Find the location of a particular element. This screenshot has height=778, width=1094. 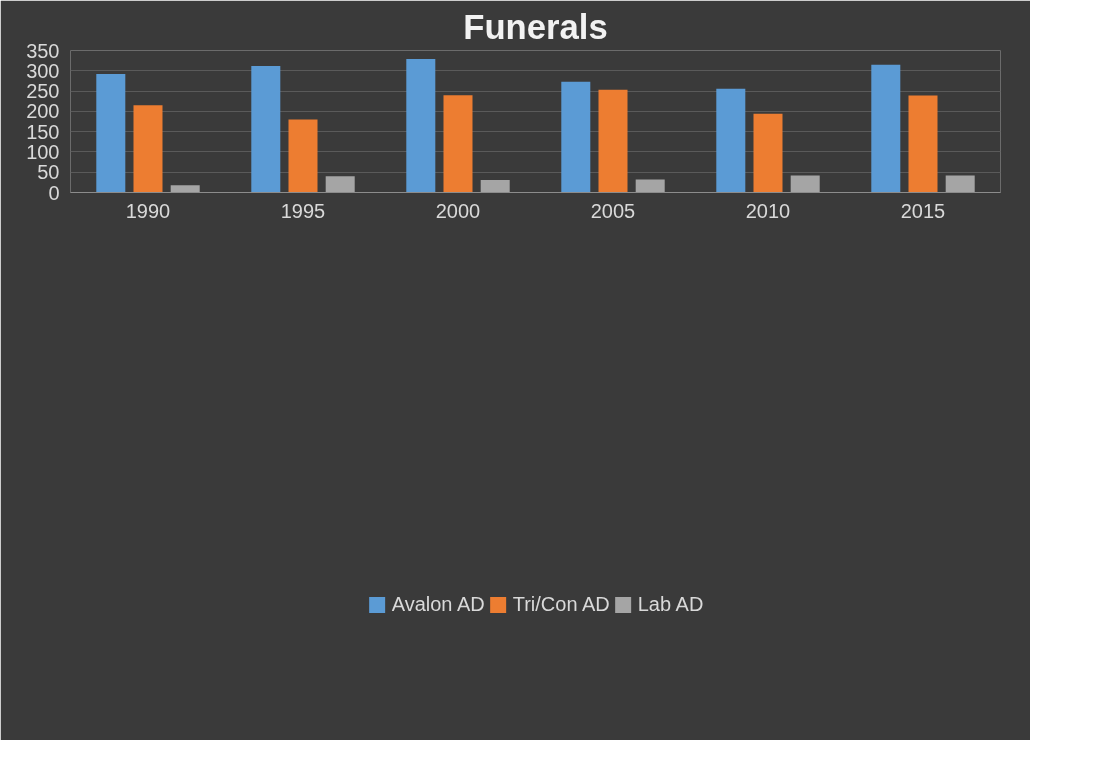

legend-label: Lab AD is located at coordinates (670, 604).